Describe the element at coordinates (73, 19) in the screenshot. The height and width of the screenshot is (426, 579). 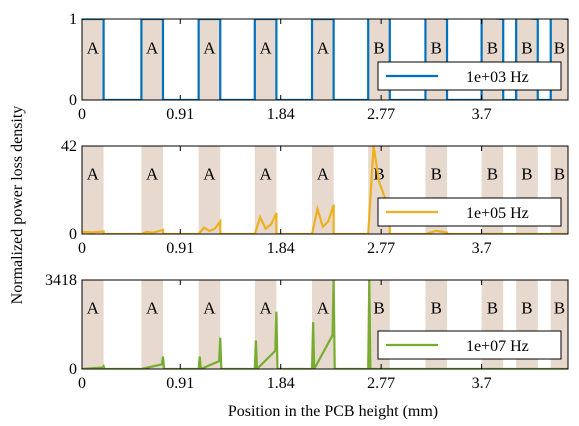
I see `y-tick-label: 1` at that location.